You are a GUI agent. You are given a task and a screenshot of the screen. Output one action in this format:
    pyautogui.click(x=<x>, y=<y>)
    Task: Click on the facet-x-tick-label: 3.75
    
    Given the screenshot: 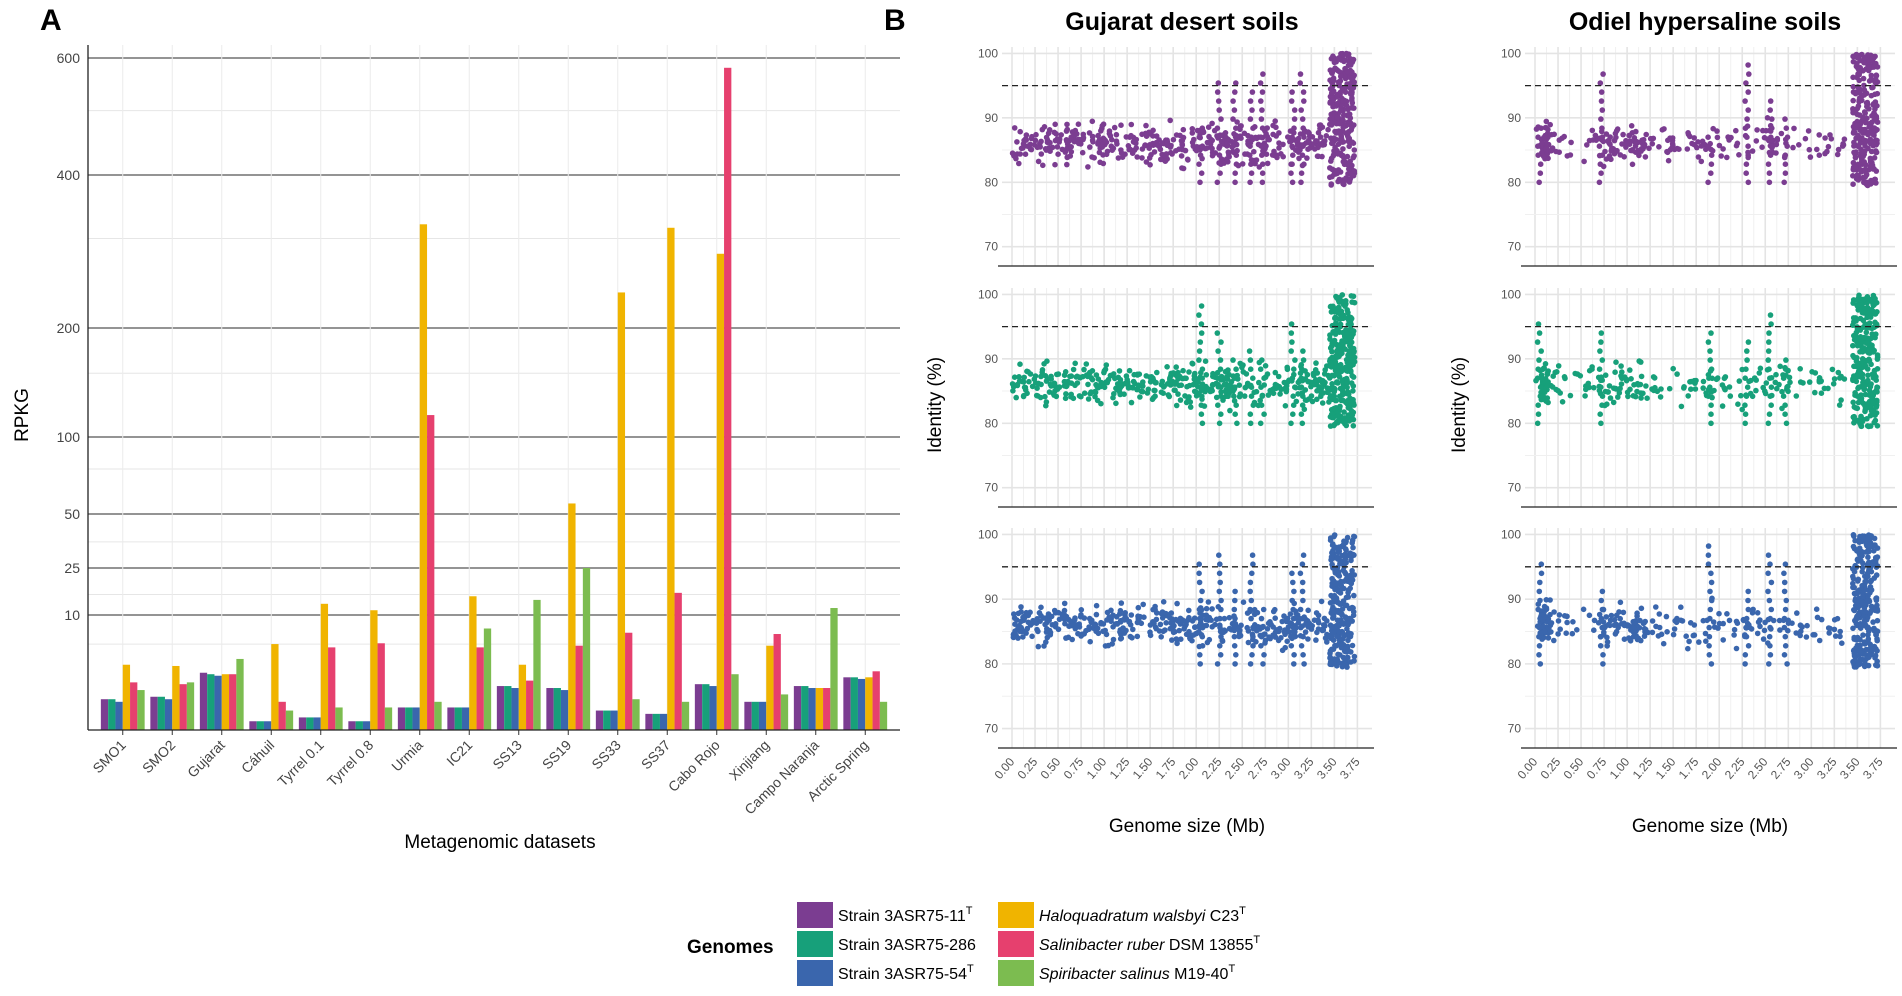 What is the action you would take?
    pyautogui.click(x=1873, y=768)
    